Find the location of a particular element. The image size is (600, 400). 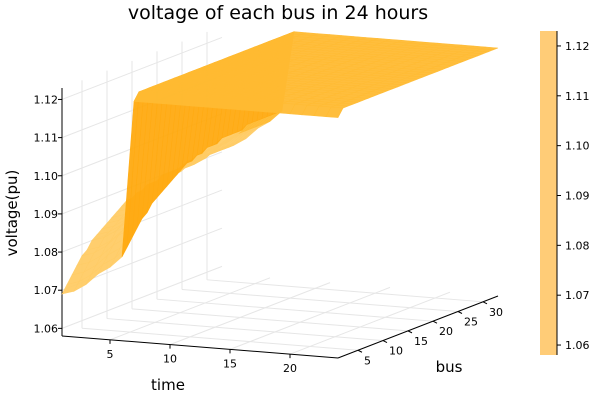

y-tick-label: 25 is located at coordinates (471, 322).